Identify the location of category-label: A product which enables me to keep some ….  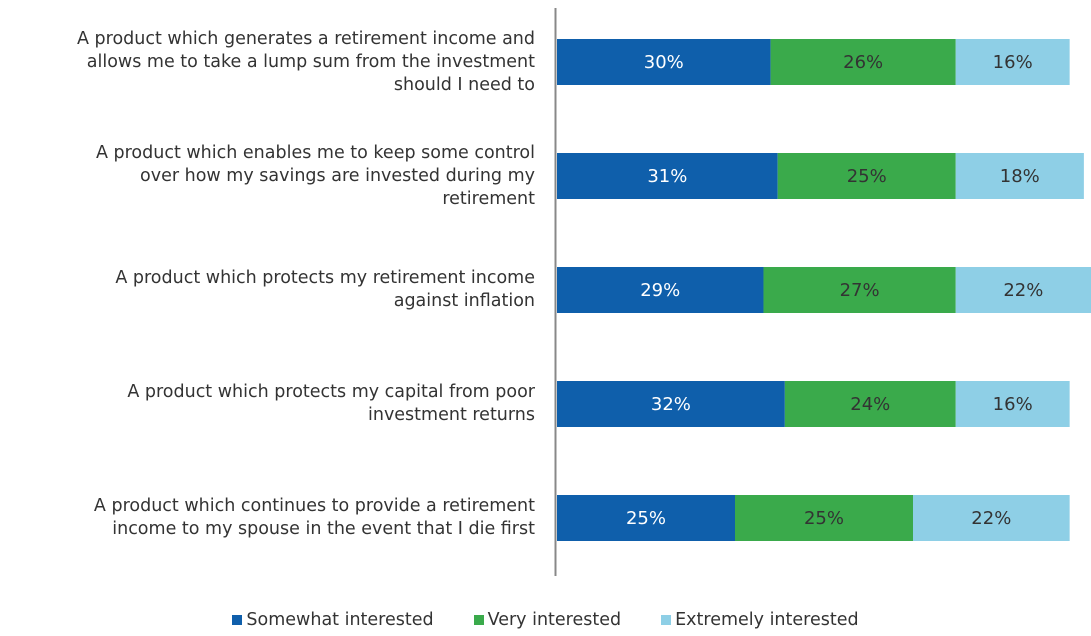
(315, 175).